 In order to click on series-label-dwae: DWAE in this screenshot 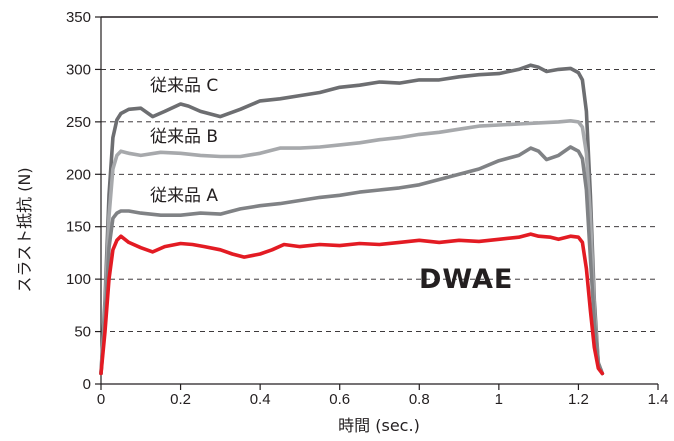, I will do `click(466, 279)`.